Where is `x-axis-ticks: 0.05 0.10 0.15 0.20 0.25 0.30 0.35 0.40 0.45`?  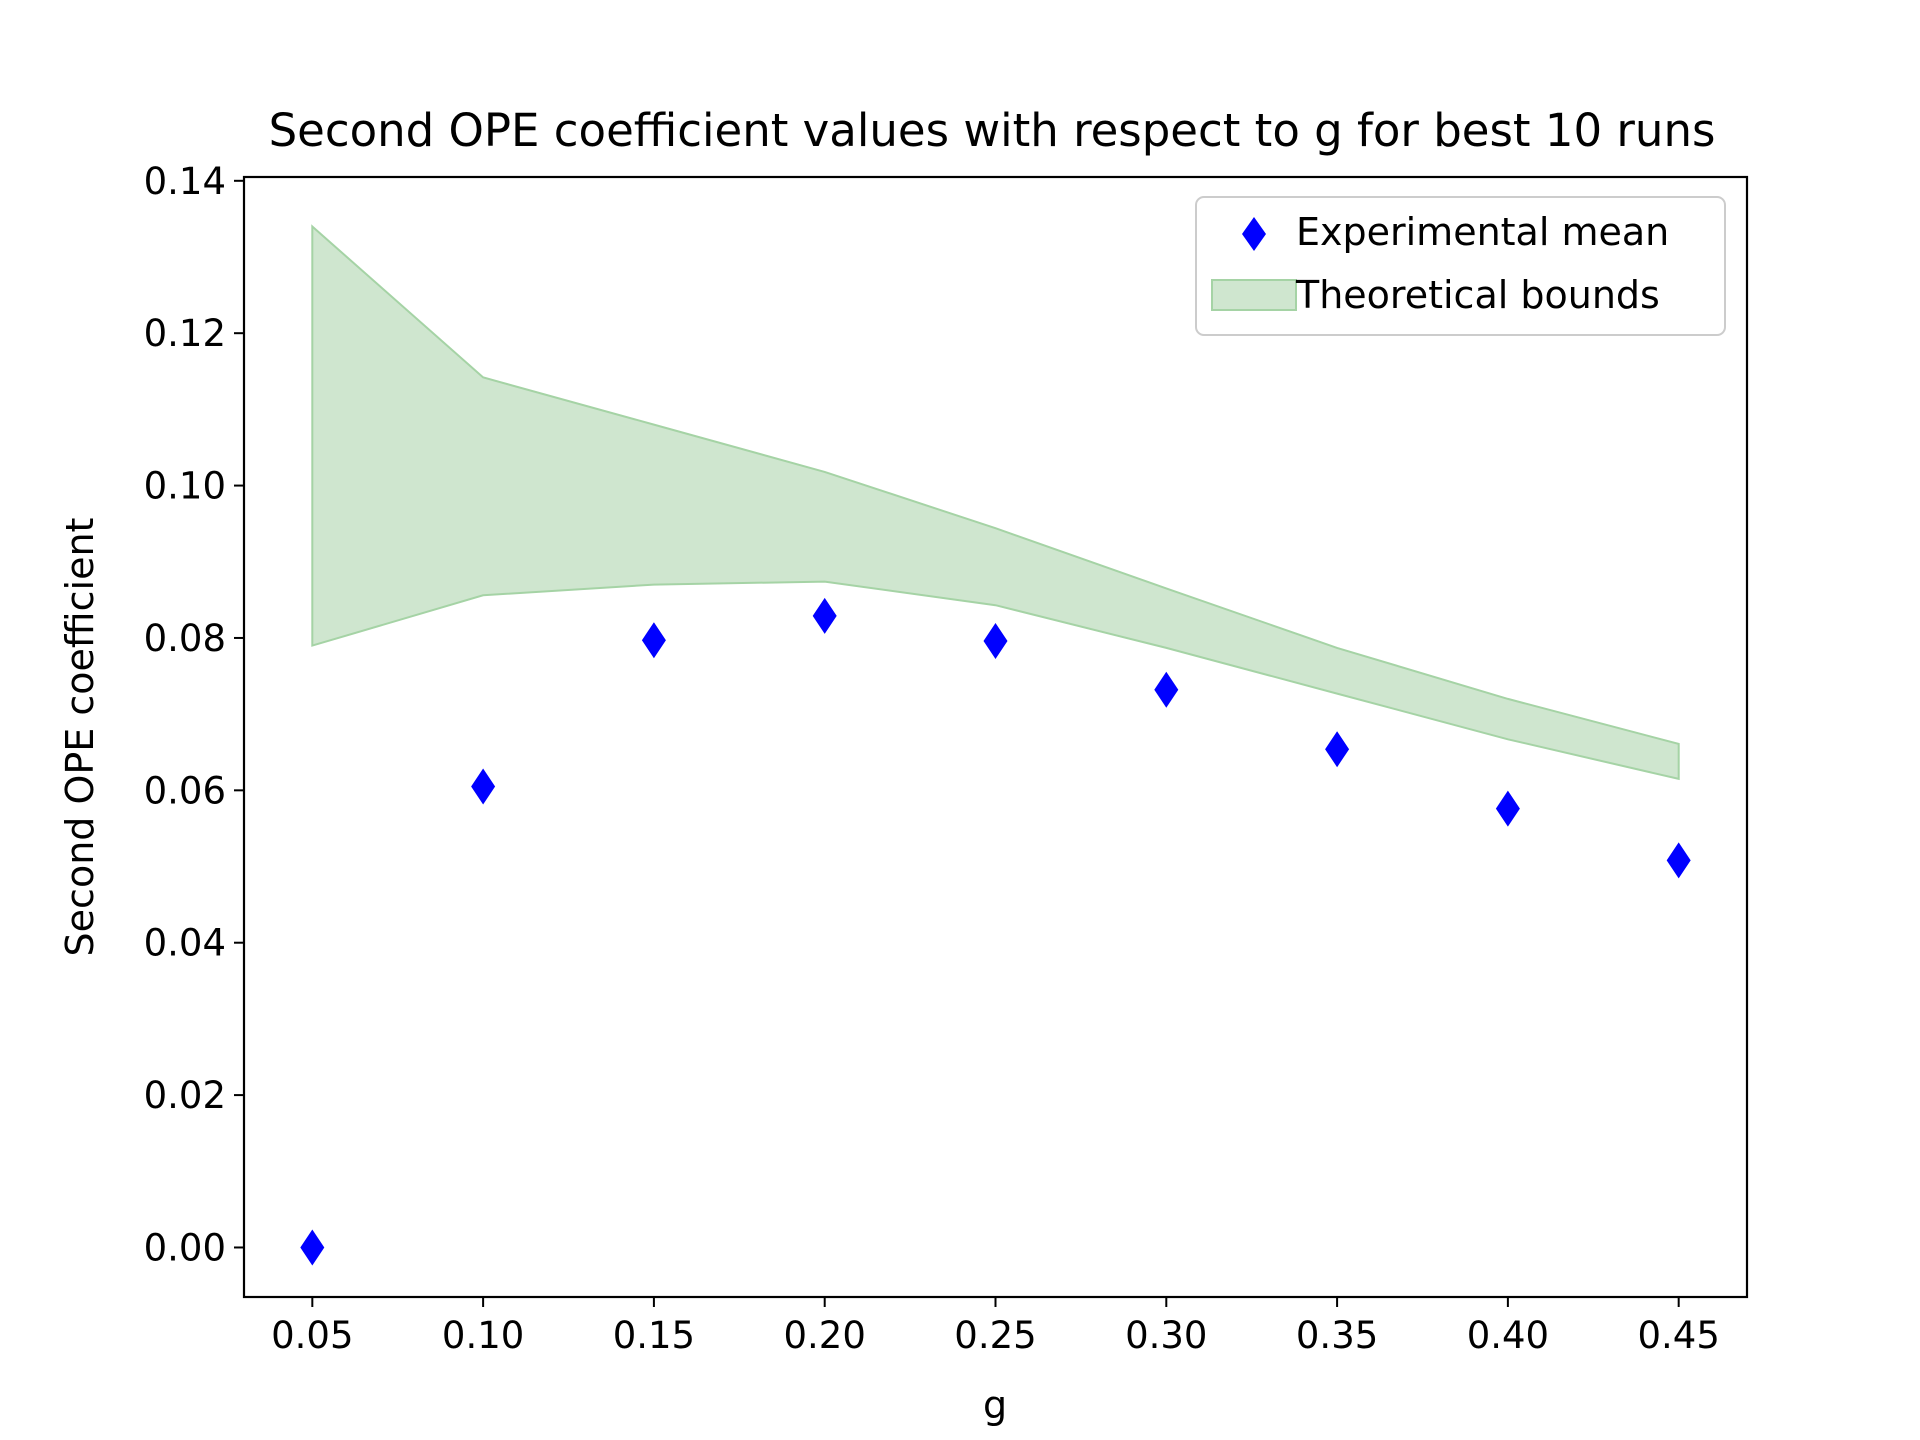
x-axis-ticks: 0.05 0.10 0.15 0.20 0.25 0.30 0.35 0.40 0.45 is located at coordinates (995, 1327).